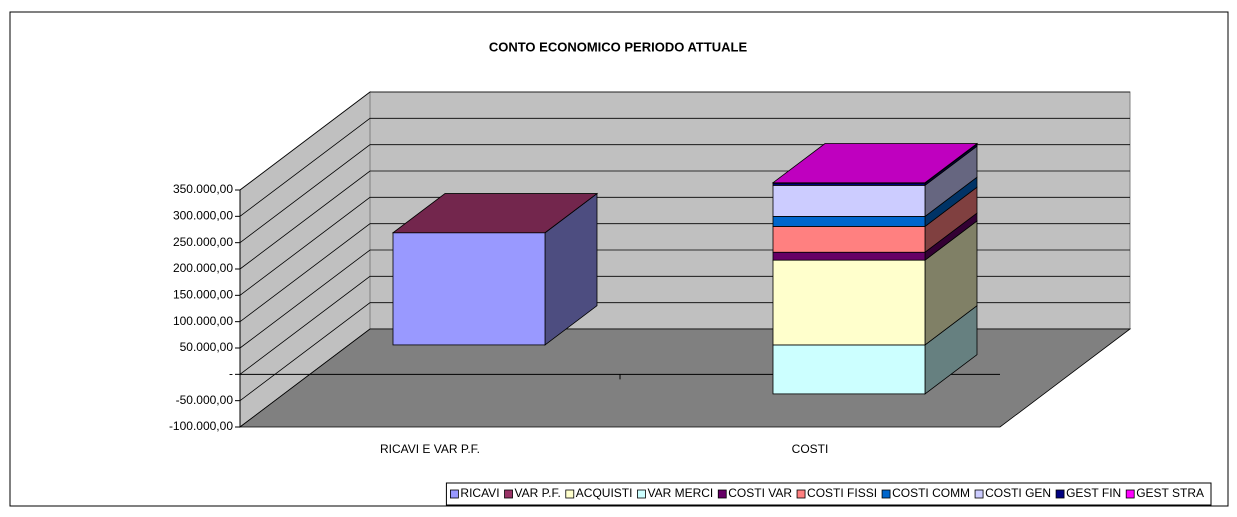  I want to click on x-tick-label: RICAVI E VAR P.F., so click(430, 449).